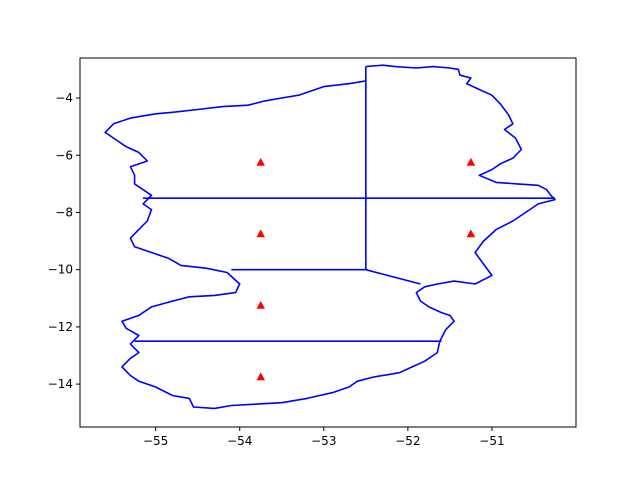 The width and height of the screenshot is (640, 480). Describe the element at coordinates (491, 441) in the screenshot. I see `x-tick-label-4: −51` at that location.